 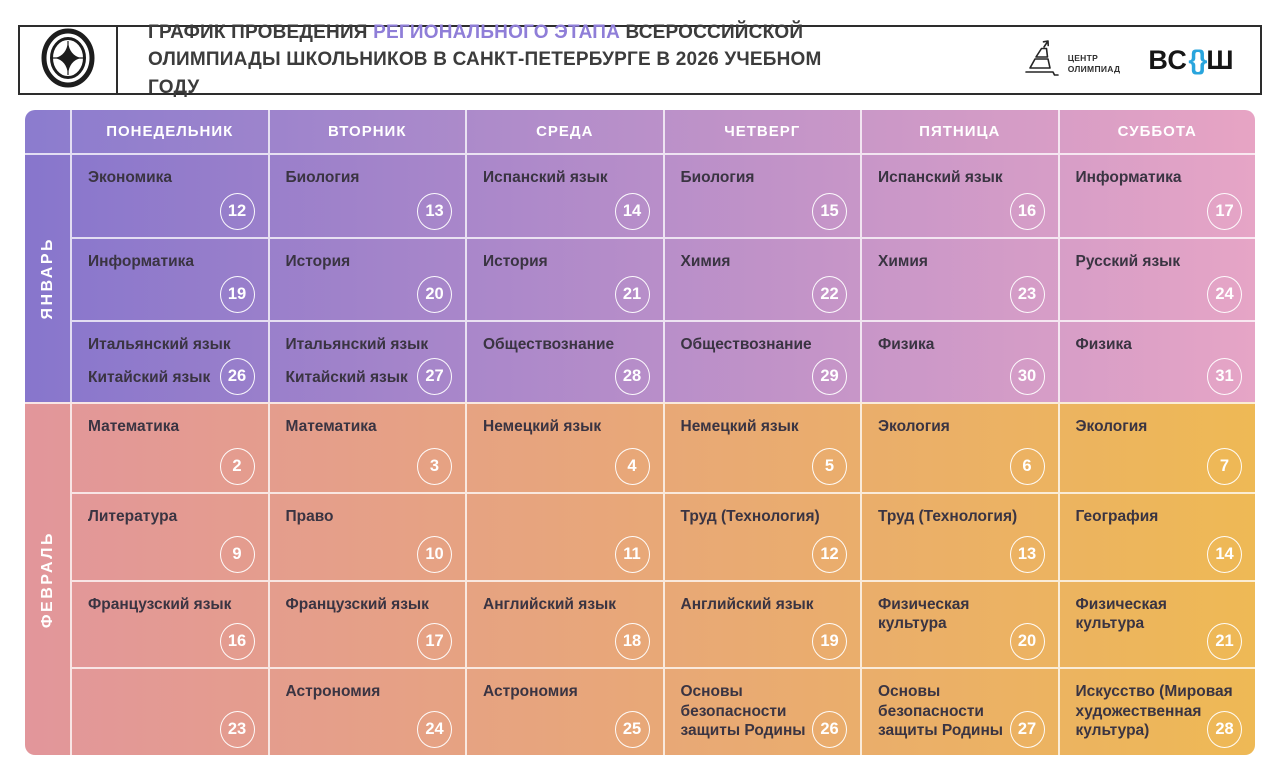 What do you see at coordinates (366, 623) in the screenshot?
I see `schedule-cell: Французский язык 17` at bounding box center [366, 623].